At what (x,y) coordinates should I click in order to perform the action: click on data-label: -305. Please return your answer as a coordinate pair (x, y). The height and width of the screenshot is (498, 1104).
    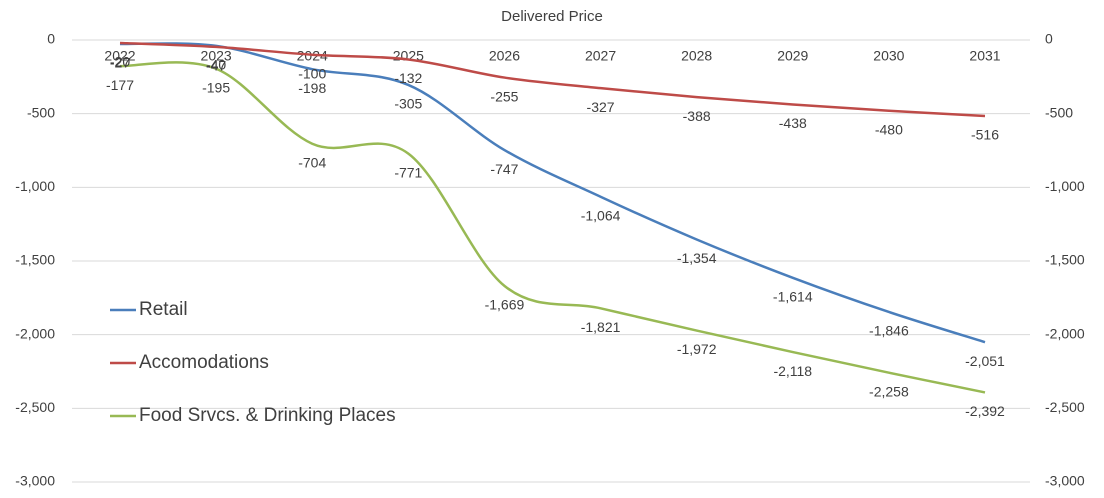
    Looking at the image, I should click on (408, 104).